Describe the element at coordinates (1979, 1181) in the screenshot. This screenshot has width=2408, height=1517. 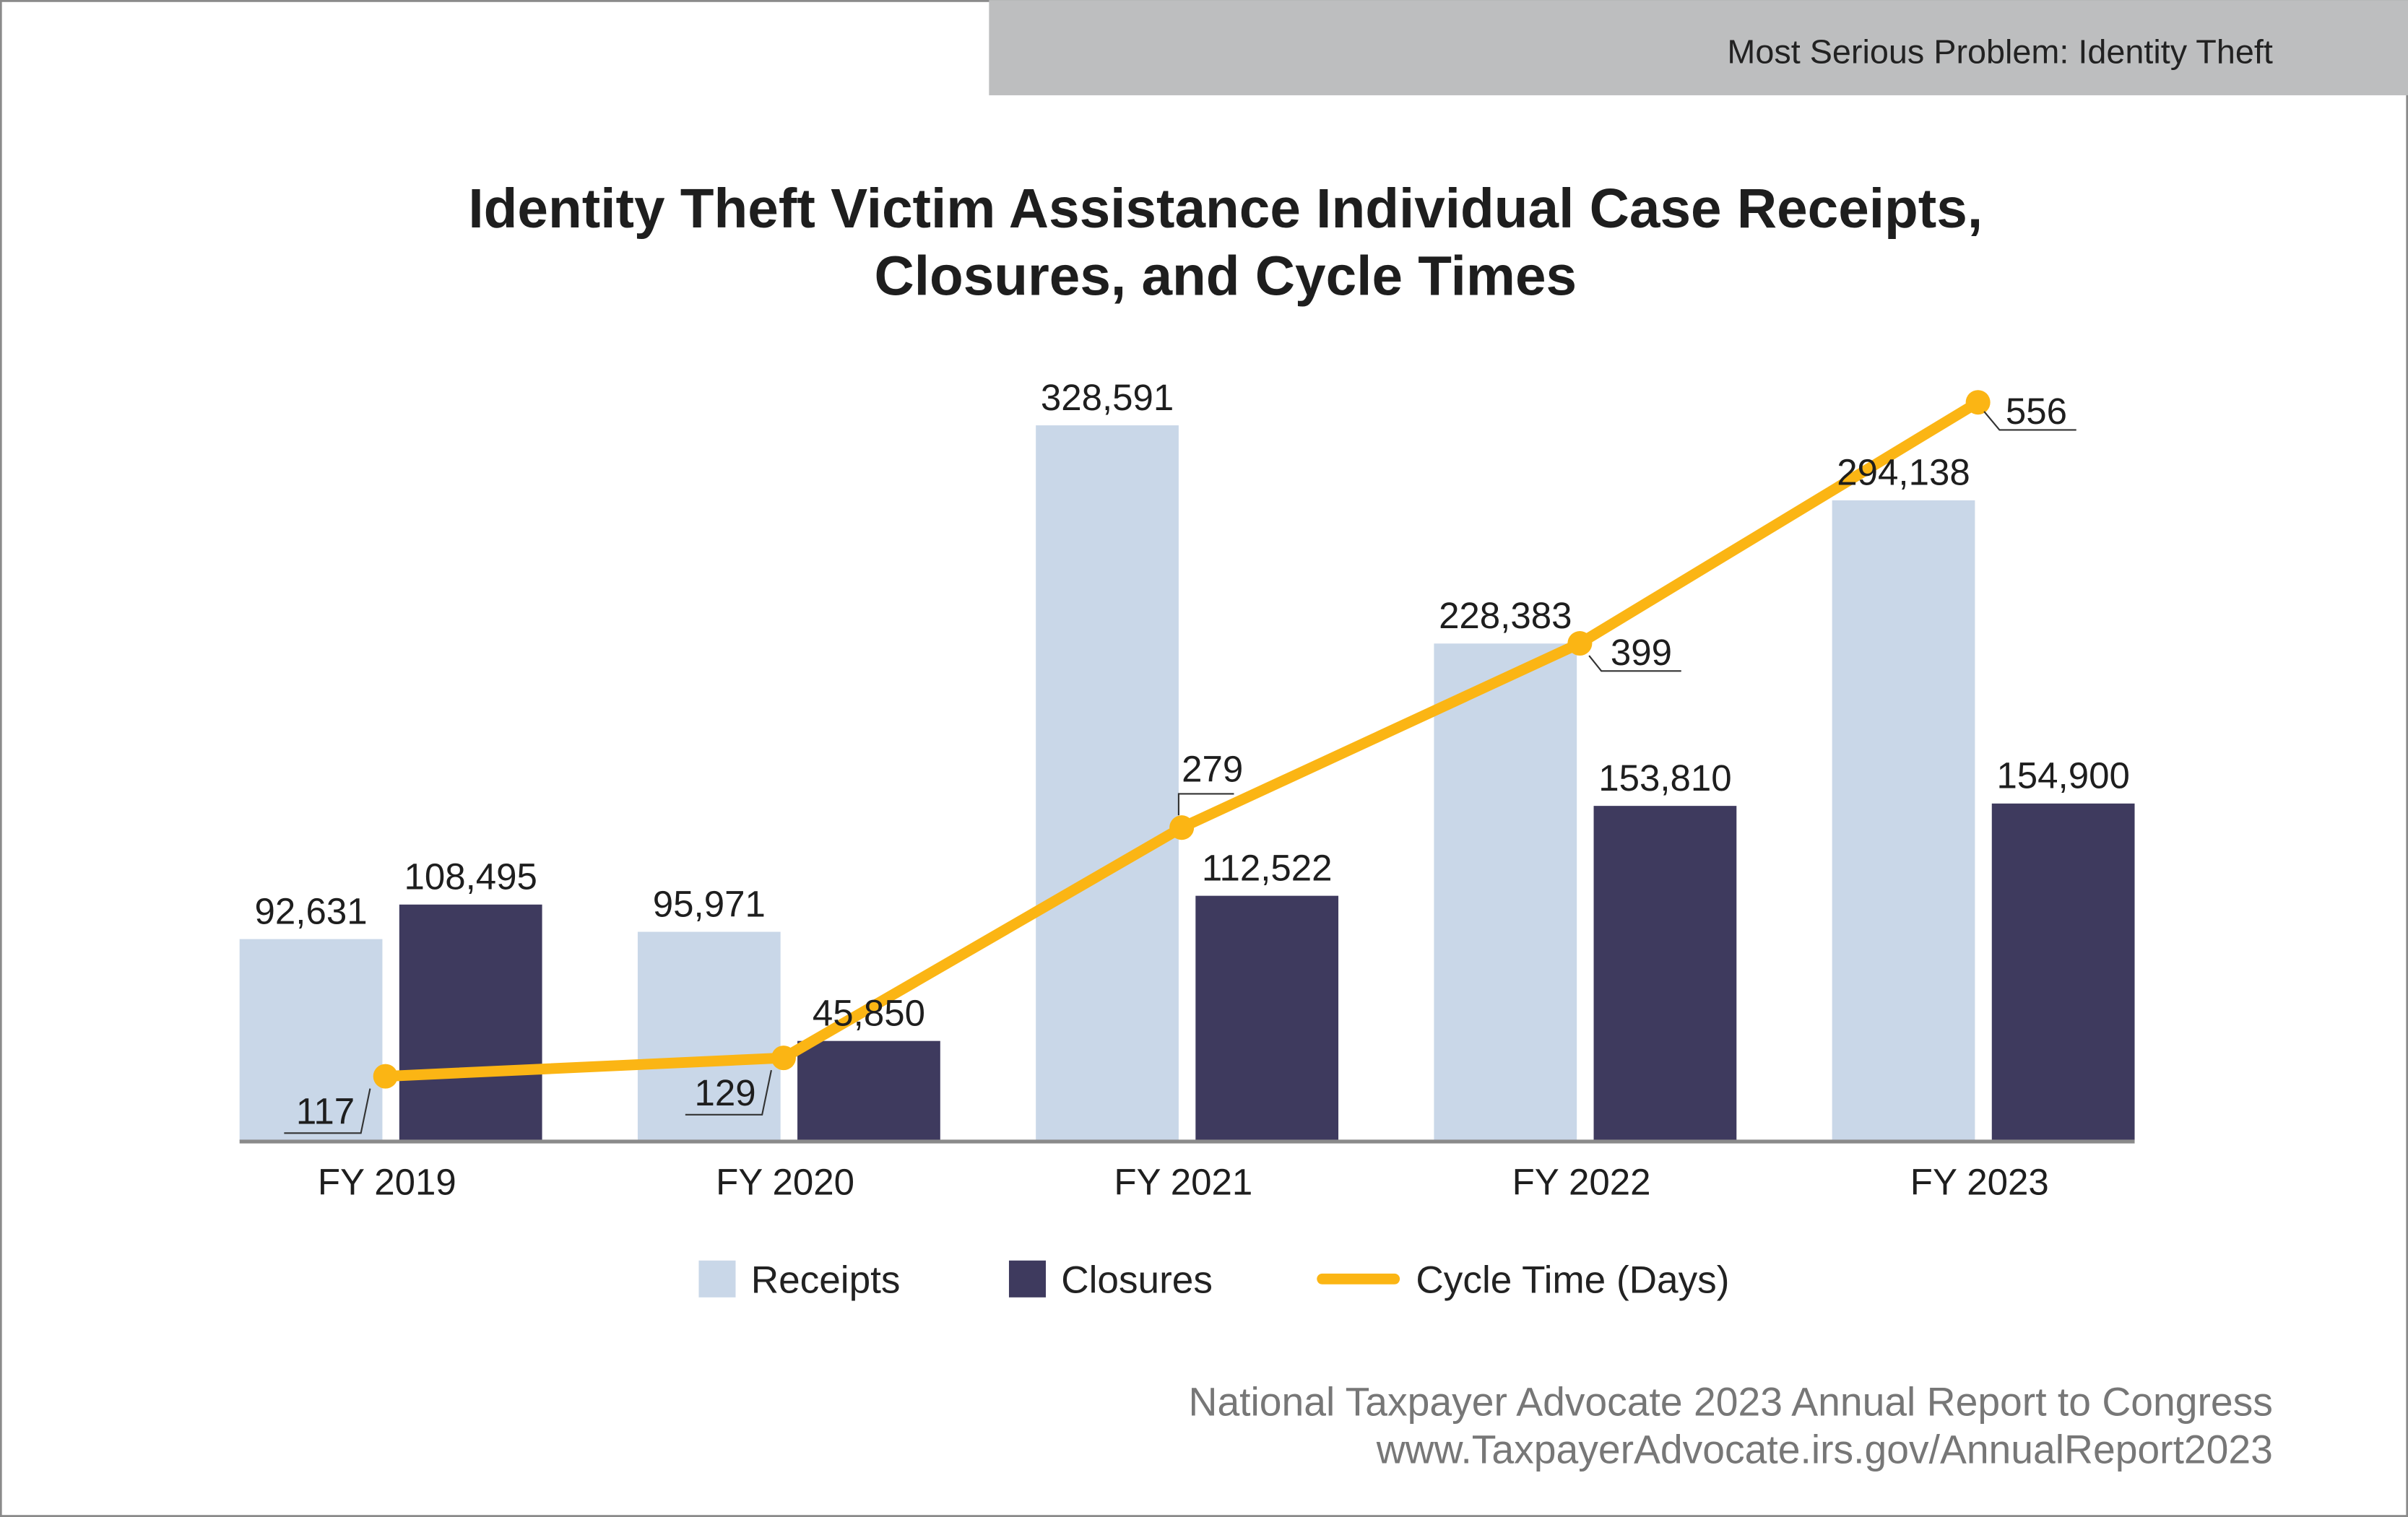
I see `x-tick-label: FY 2023` at that location.